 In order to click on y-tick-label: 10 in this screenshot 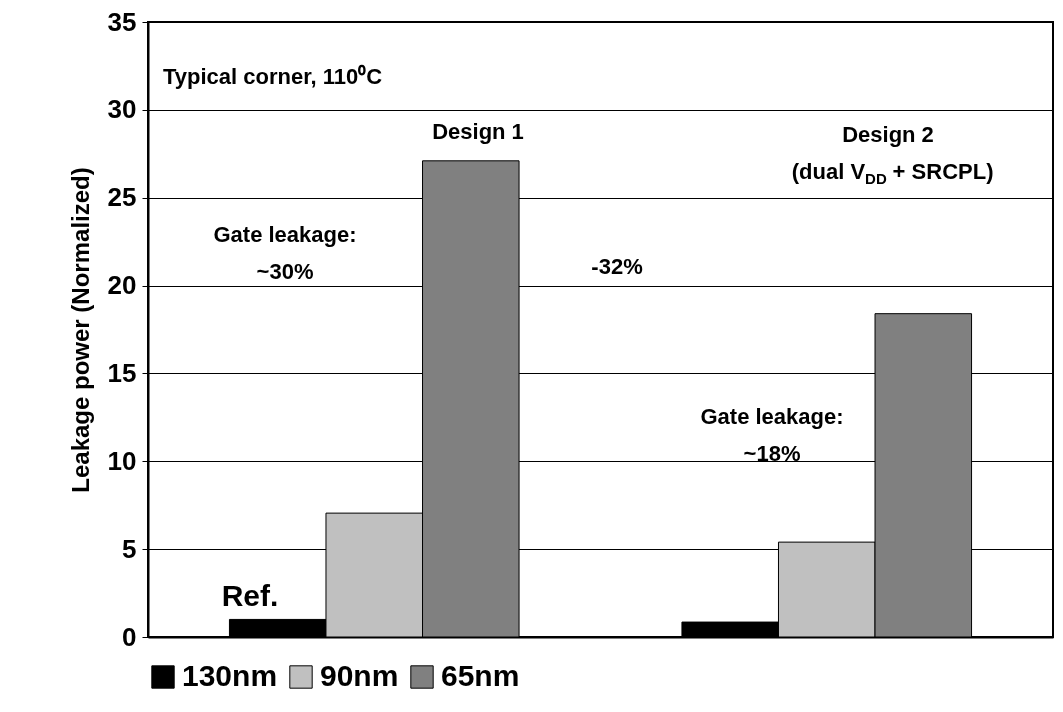, I will do `click(122, 460)`.